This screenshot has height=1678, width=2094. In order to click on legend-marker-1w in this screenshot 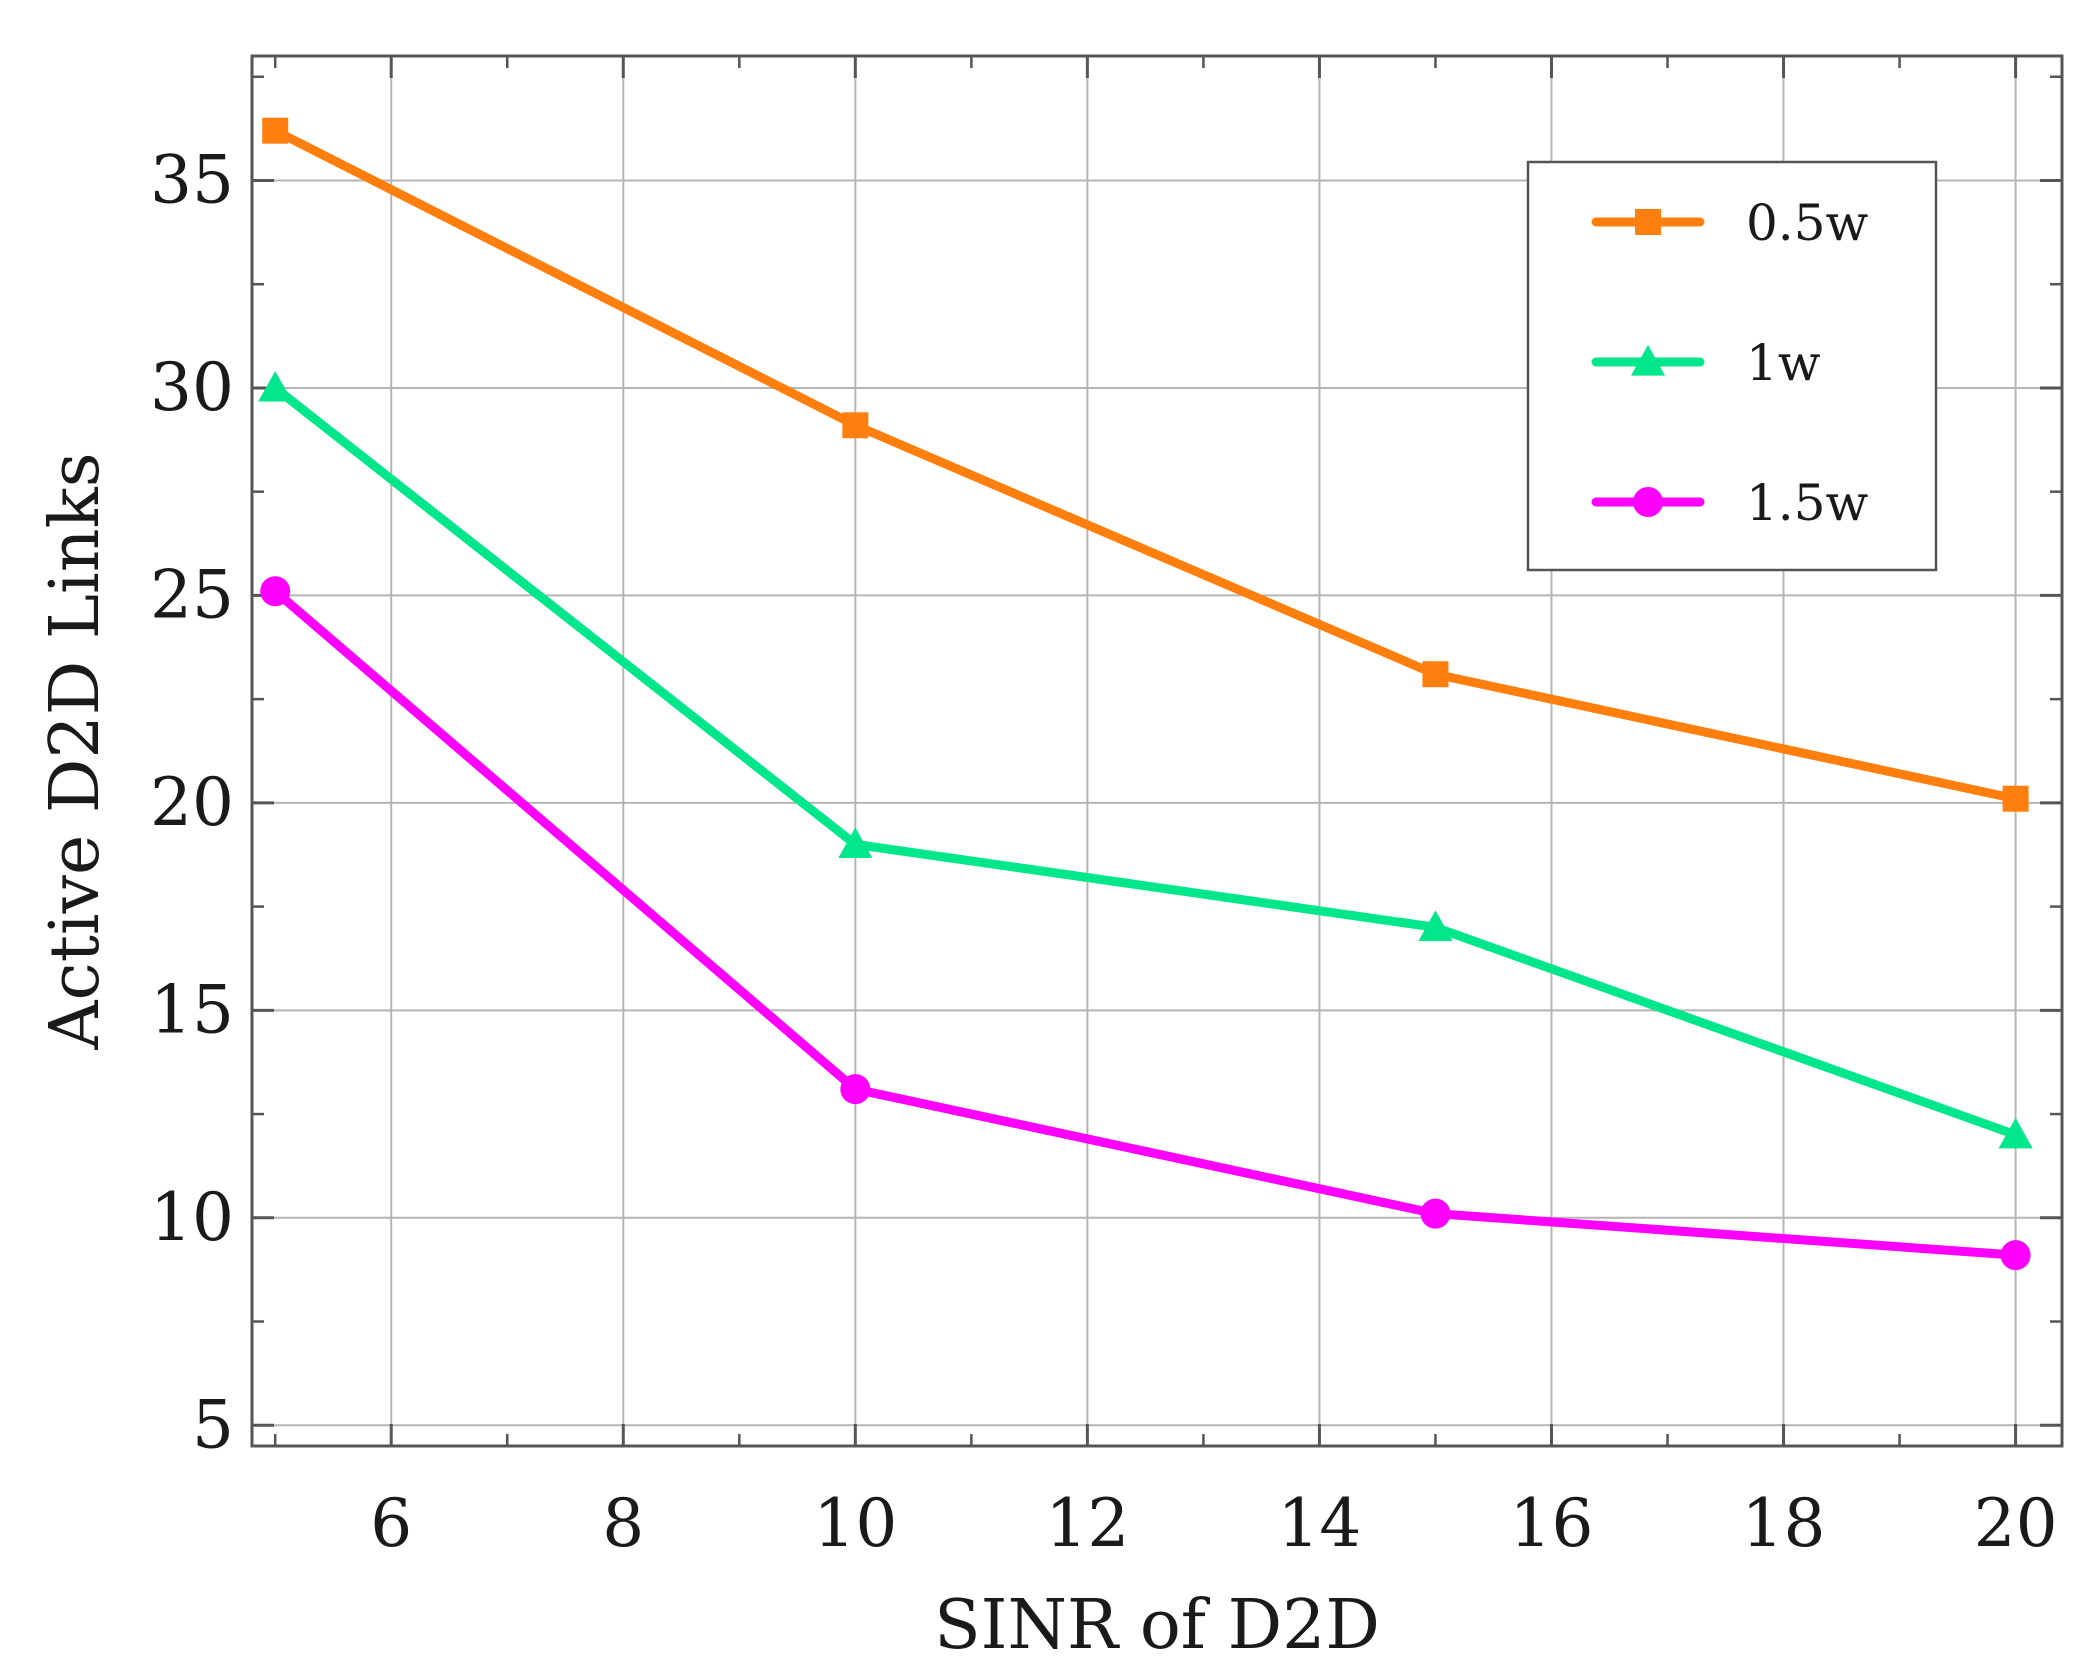, I will do `click(1648, 360)`.